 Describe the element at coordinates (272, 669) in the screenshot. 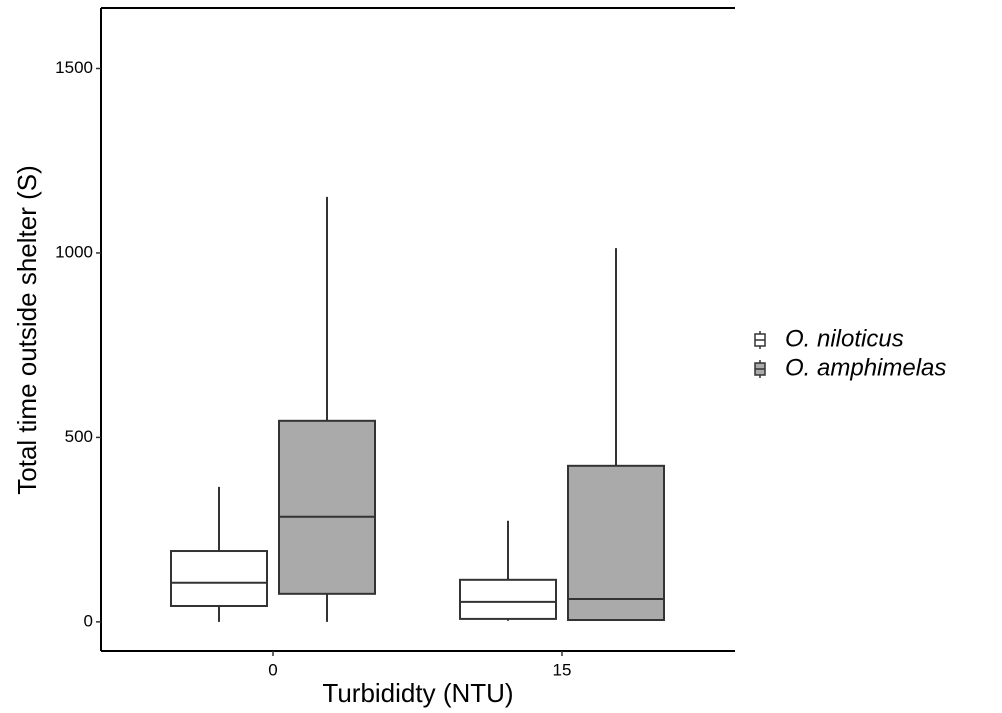

I see `x-tick-label: 0` at that location.